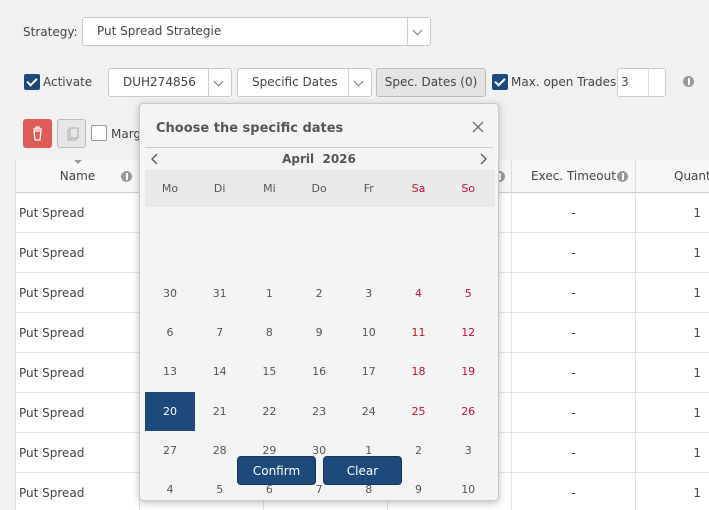 The width and height of the screenshot is (709, 510). What do you see at coordinates (319, 372) in the screenshot?
I see `calendar-day: 16` at bounding box center [319, 372].